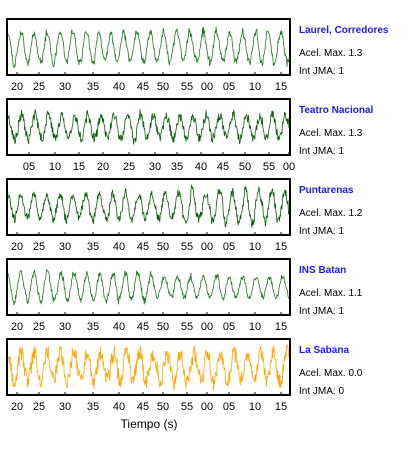 Image resolution: width=410 pixels, height=460 pixels. What do you see at coordinates (326, 190) in the screenshot?
I see `station-name: Puntarenas` at bounding box center [326, 190].